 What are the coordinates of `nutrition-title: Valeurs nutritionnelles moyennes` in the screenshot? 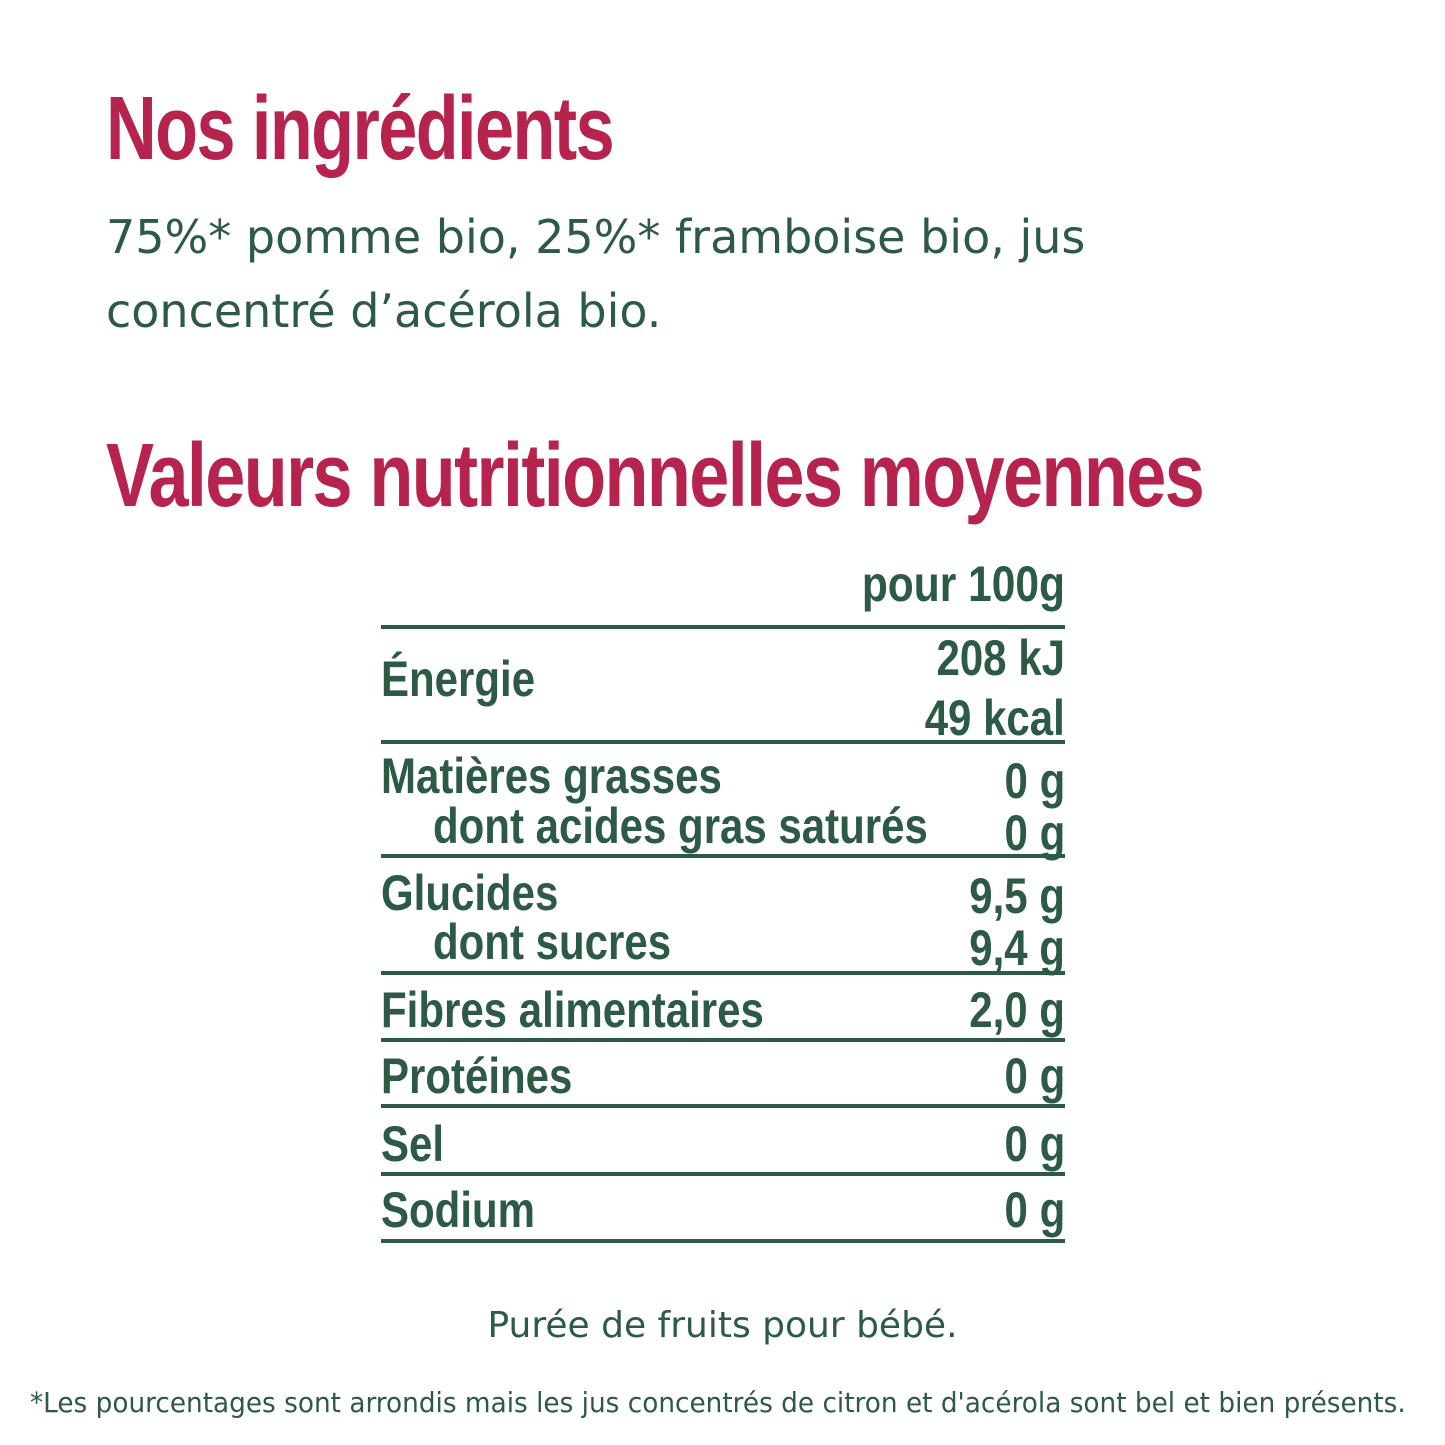 It's located at (655, 476).